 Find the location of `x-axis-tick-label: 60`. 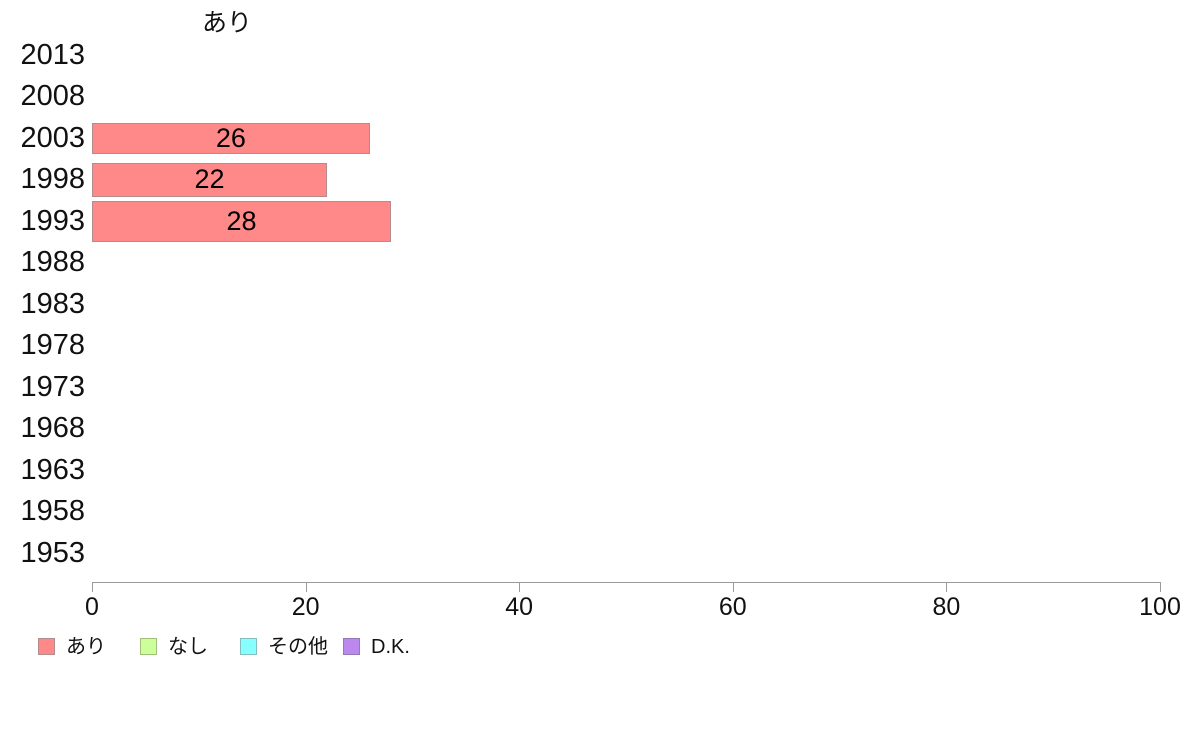

x-axis-tick-label: 60 is located at coordinates (732, 607).